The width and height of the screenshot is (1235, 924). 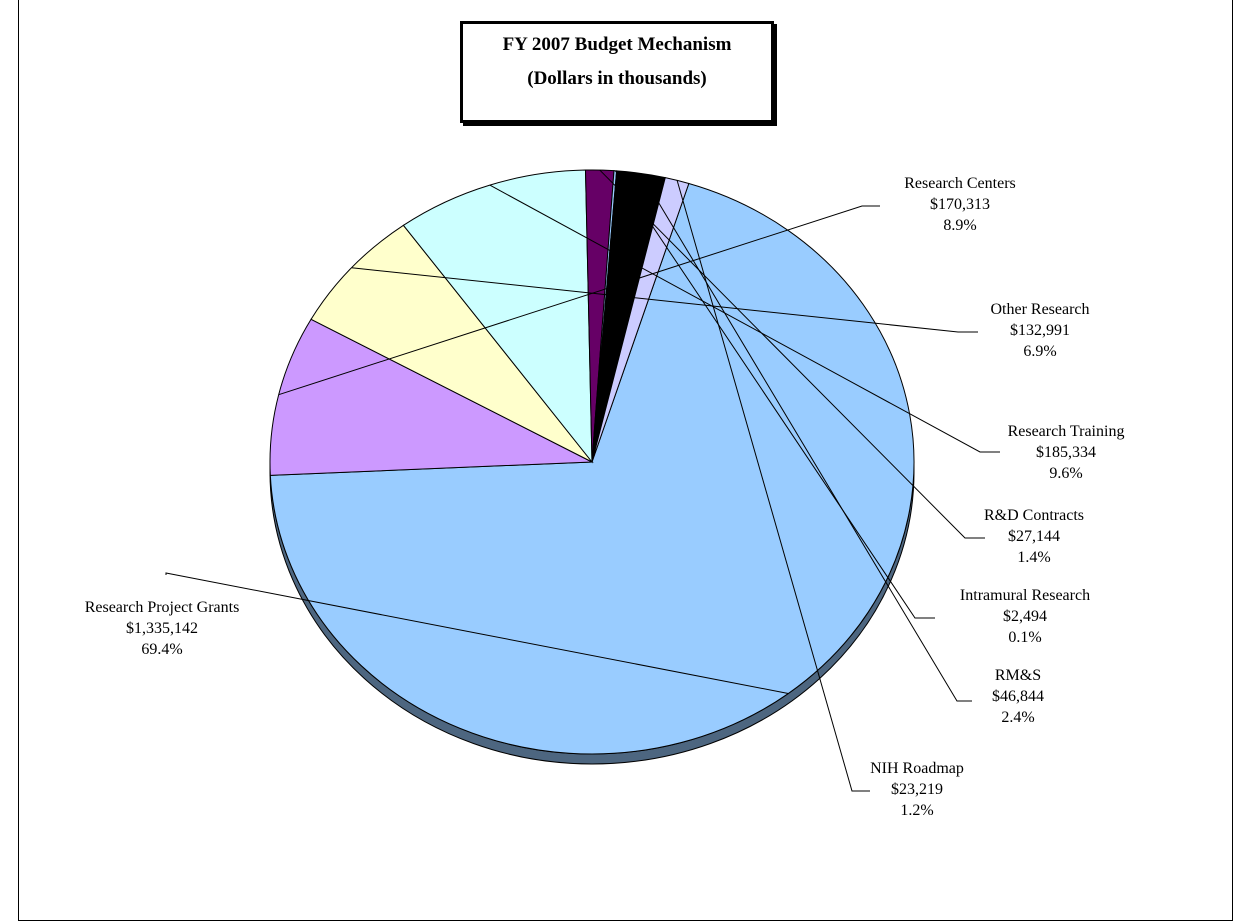 I want to click on slice-label-amount: $1,335,142, so click(x=162, y=628).